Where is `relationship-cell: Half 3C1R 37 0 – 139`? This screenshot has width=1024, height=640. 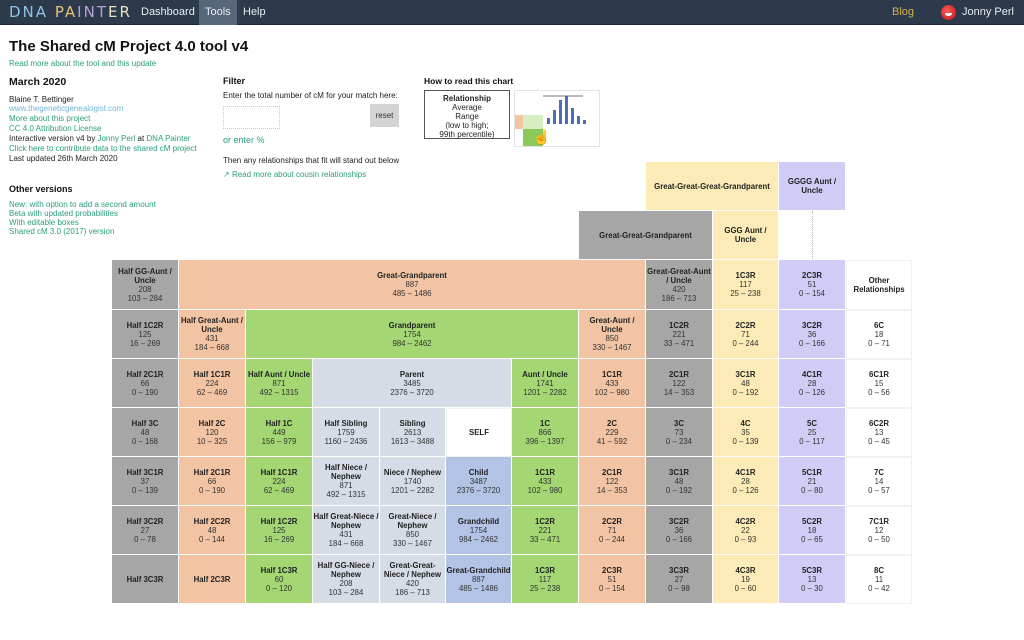
relationship-cell: Half 3C1R 37 0 – 139 is located at coordinates (145, 481).